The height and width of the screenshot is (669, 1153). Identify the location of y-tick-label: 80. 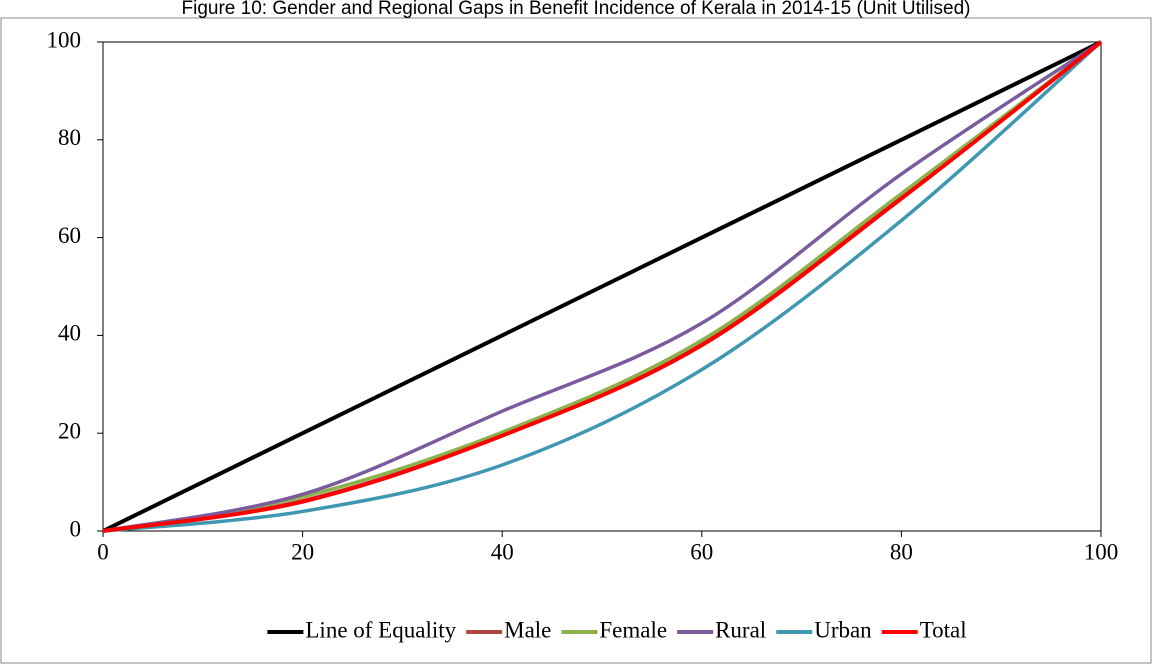
(69, 137).